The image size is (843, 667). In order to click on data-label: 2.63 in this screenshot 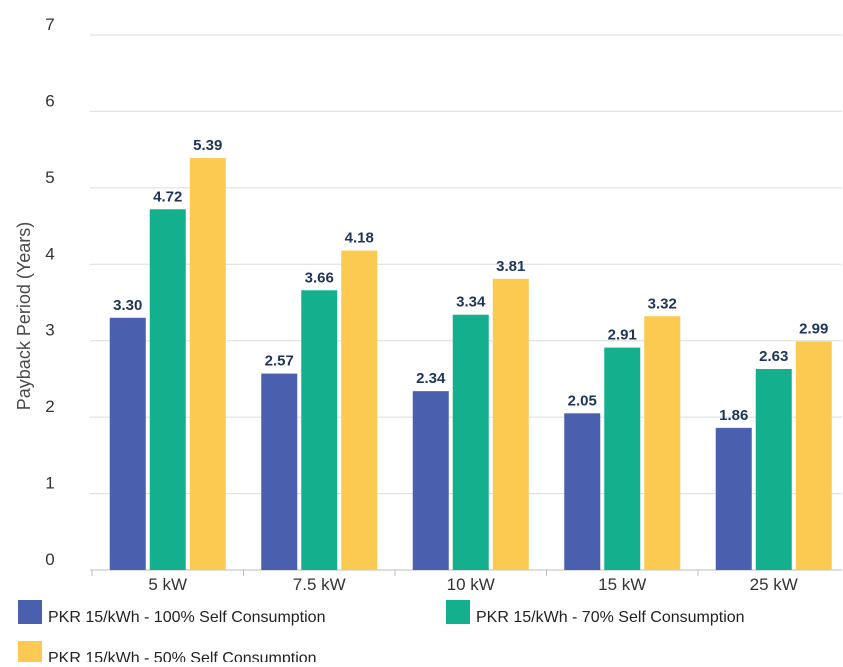, I will do `click(773, 356)`.